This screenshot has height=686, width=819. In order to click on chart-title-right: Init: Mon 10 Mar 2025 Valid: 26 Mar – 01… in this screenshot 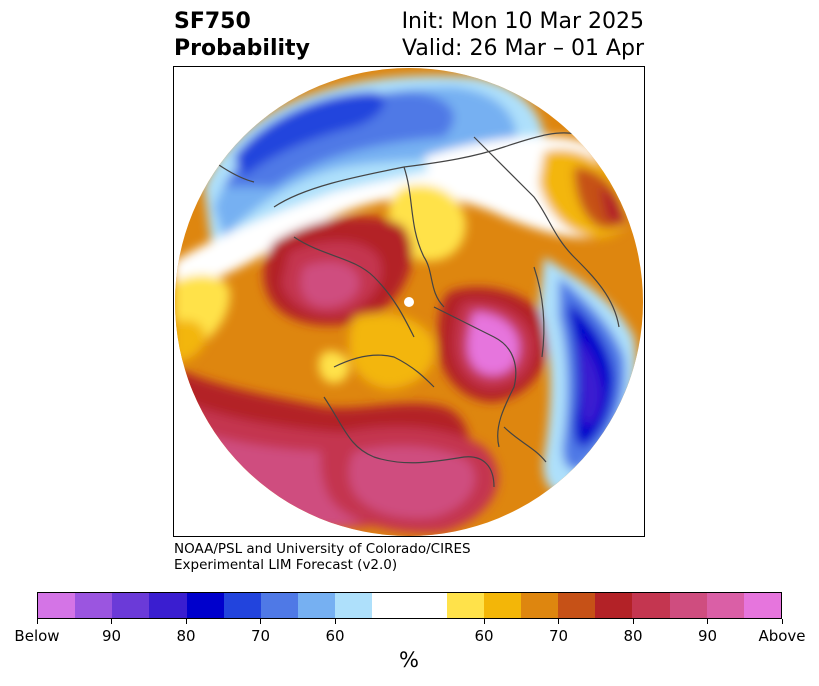, I will do `click(523, 35)`.